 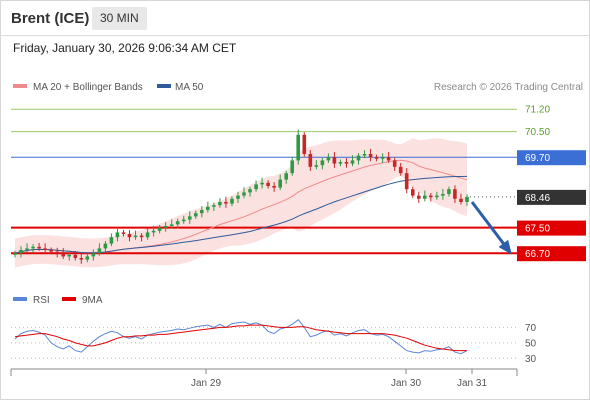 What do you see at coordinates (551, 183) in the screenshot?
I see `price-tags: 71.20 70.50 69.70 68.46 67.50 66.70` at bounding box center [551, 183].